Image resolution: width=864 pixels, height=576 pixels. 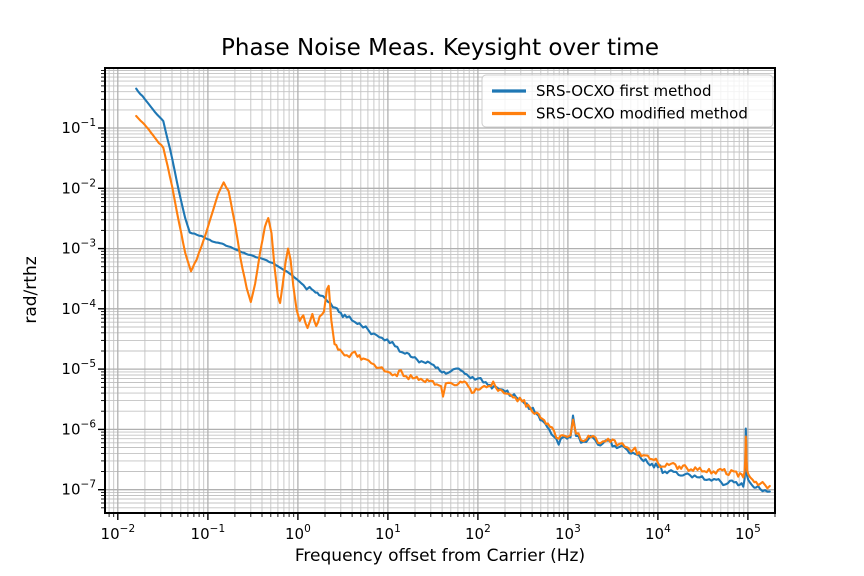 I want to click on x-tick-label: 10⁰, so click(x=298, y=533).